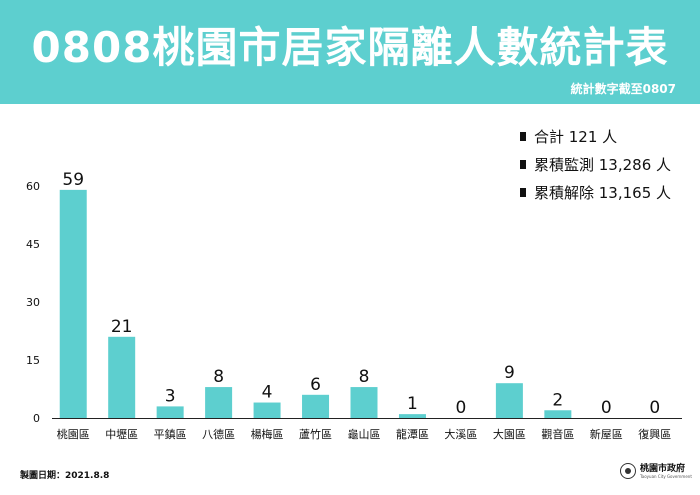 This screenshot has width=700, height=495. What do you see at coordinates (73, 180) in the screenshot?
I see `data-label: 59` at bounding box center [73, 180].